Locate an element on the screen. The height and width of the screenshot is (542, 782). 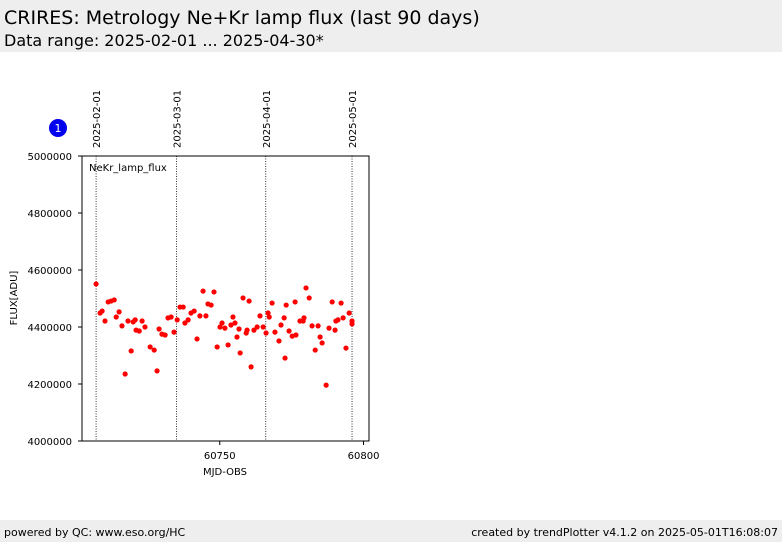
date-label: 2025-05-01 is located at coordinates (353, 119).